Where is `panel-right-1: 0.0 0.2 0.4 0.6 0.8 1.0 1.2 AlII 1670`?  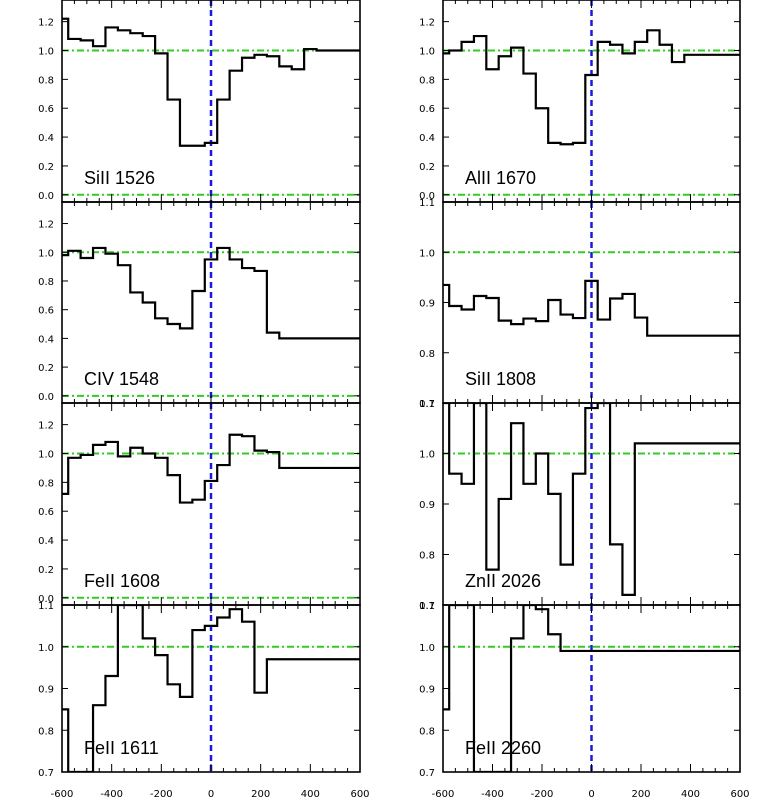 panel-right-1: 0.0 0.2 0.4 0.6 0.8 1.0 1.2 AlII 1670 is located at coordinates (580, 101).